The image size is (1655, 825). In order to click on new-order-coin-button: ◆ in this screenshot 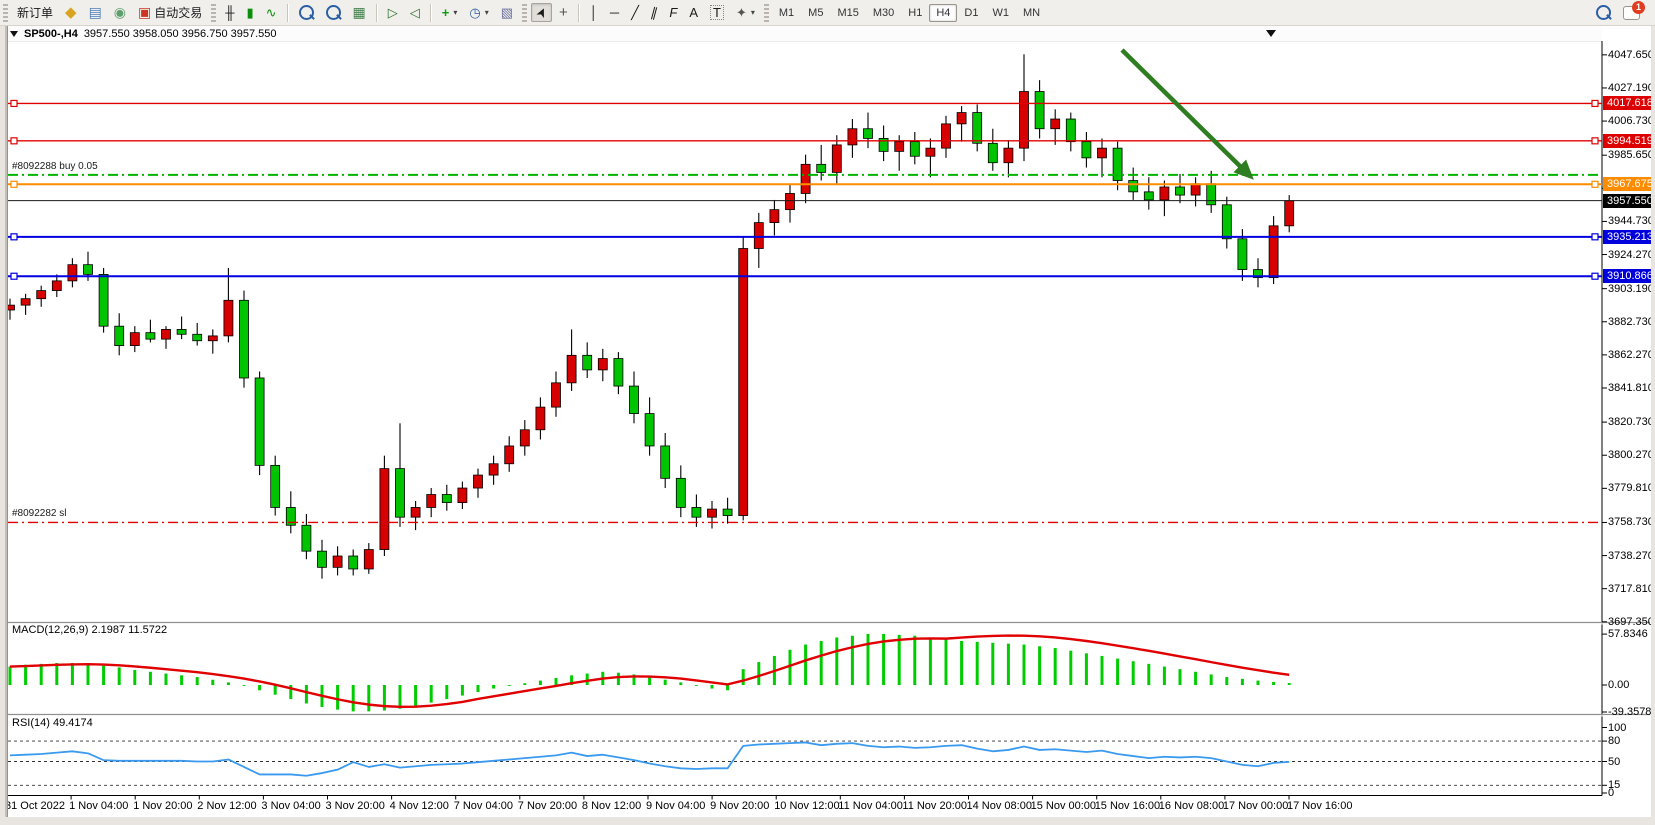, I will do `click(71, 12)`.